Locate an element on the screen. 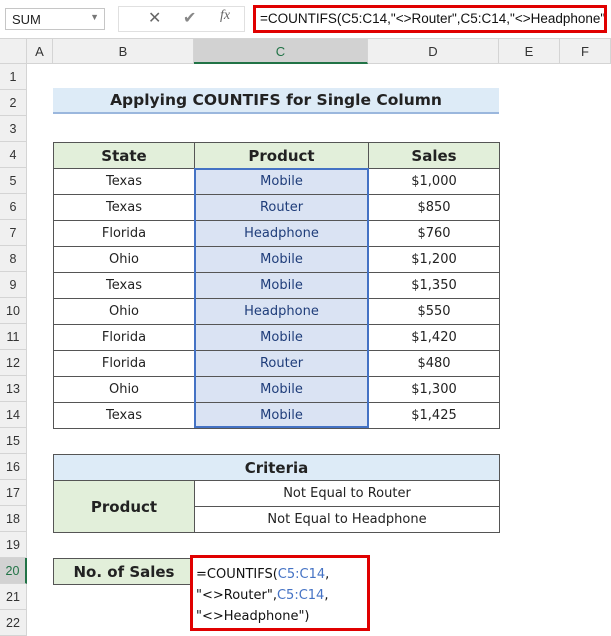 This screenshot has height=636, width=611. row-header-19: 19 is located at coordinates (13, 545).